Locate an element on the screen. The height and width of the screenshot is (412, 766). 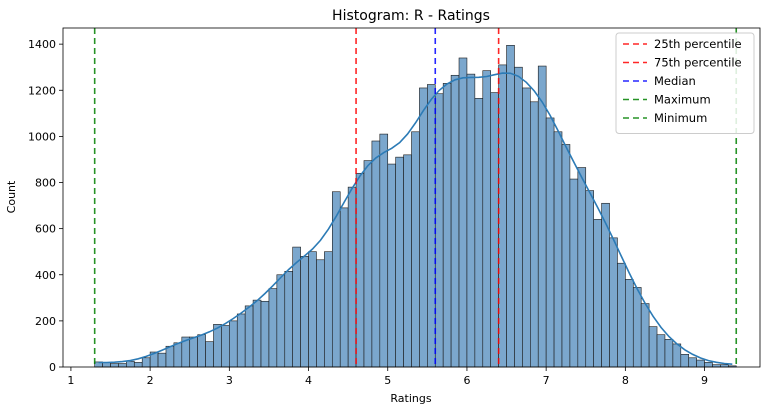
x-tick-label: 1 is located at coordinates (70, 380).